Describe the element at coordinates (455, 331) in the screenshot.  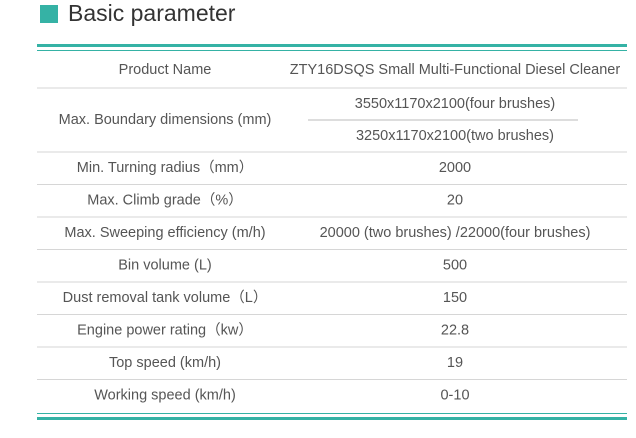
I see `row-value: 22.8` at that location.